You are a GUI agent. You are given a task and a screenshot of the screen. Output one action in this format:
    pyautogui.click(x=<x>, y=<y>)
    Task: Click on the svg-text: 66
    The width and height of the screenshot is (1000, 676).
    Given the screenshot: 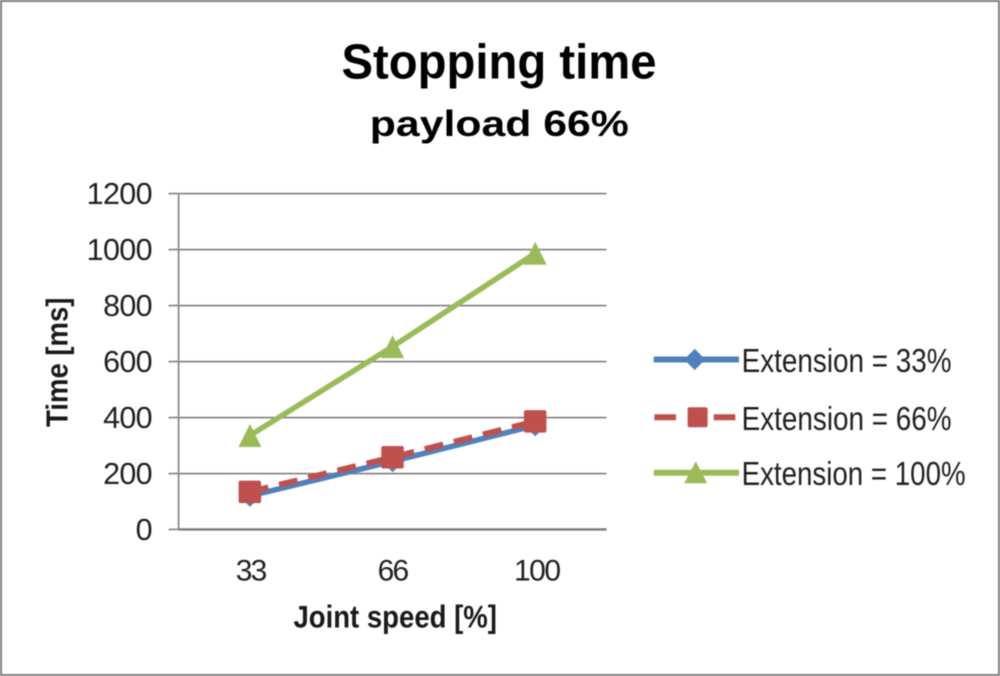 What is the action you would take?
    pyautogui.click(x=394, y=570)
    